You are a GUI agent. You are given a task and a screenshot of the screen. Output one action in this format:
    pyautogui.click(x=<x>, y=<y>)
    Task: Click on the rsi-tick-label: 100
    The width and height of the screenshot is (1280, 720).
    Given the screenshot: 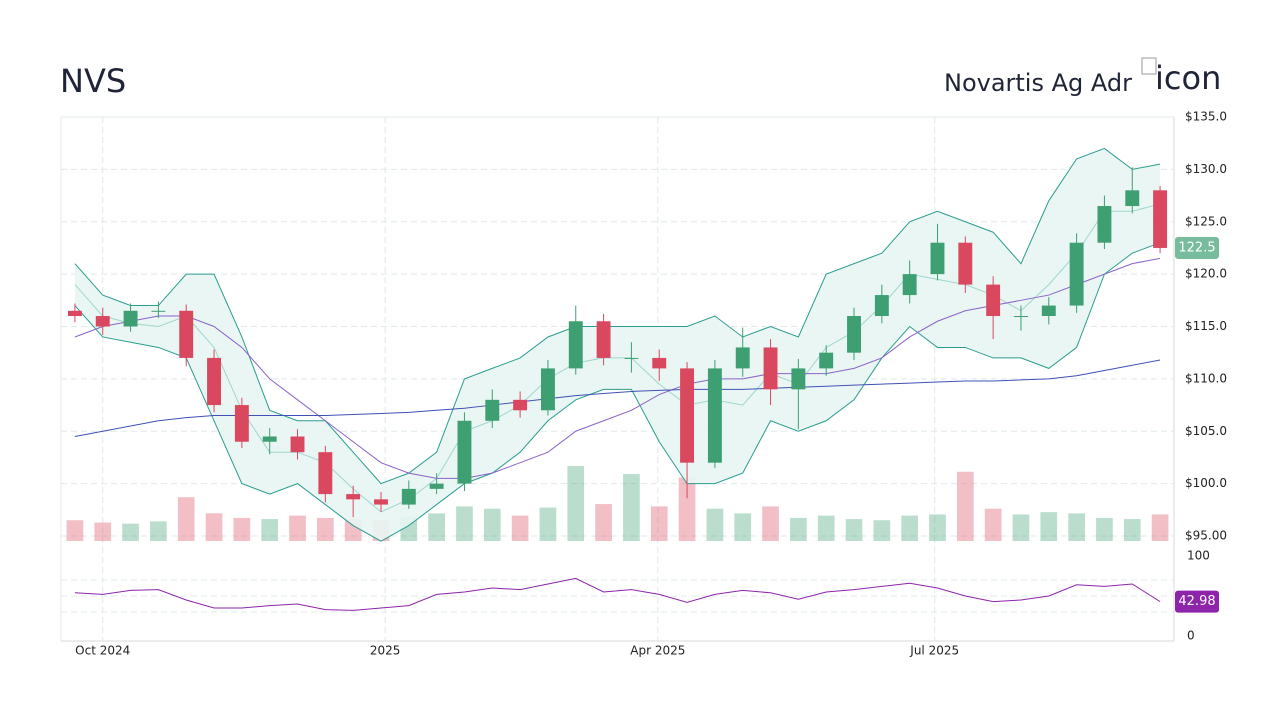 What is the action you would take?
    pyautogui.click(x=1198, y=556)
    